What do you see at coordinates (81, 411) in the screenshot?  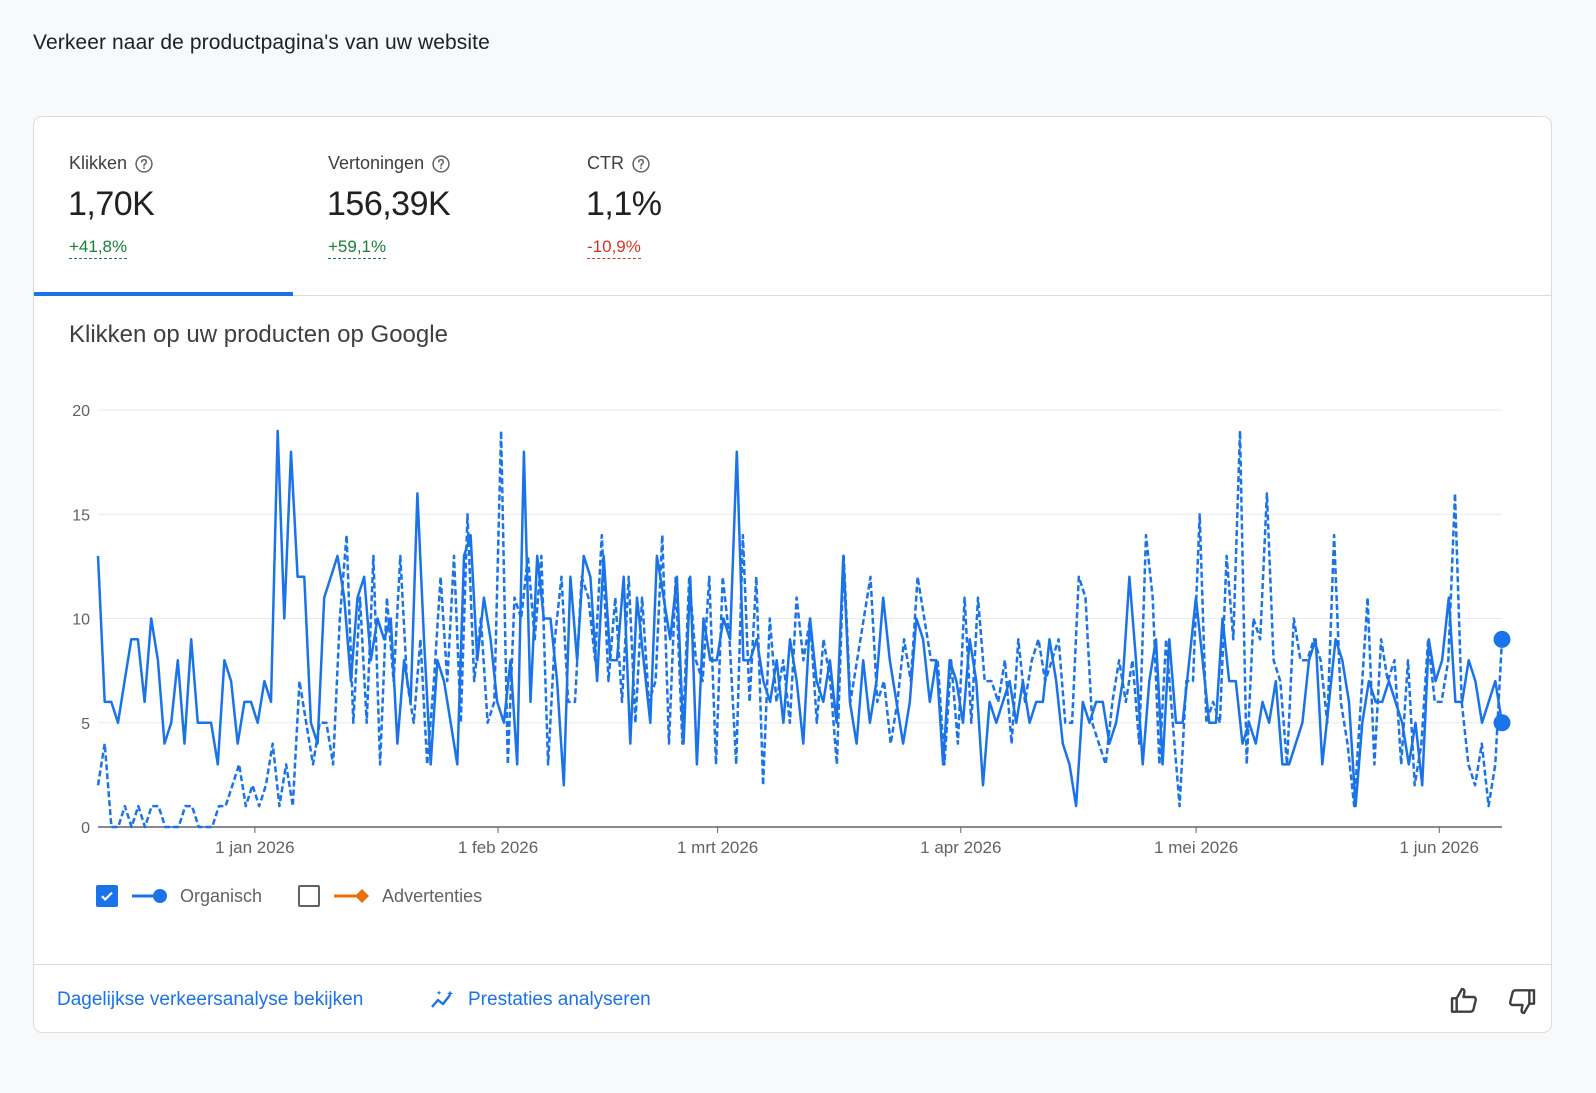 I see `y-tick-label: 20` at bounding box center [81, 411].